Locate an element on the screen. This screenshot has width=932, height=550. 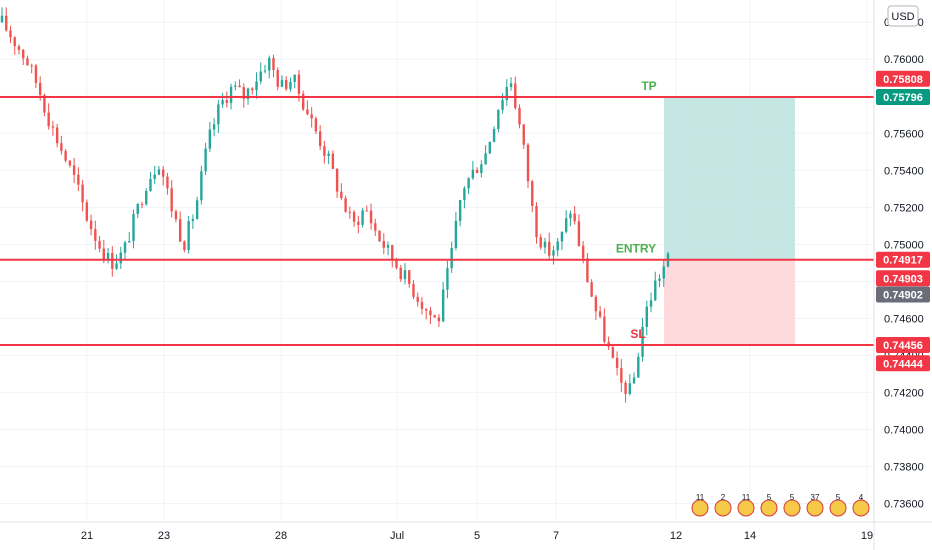
x-tick-label: 12 is located at coordinates (676, 536).